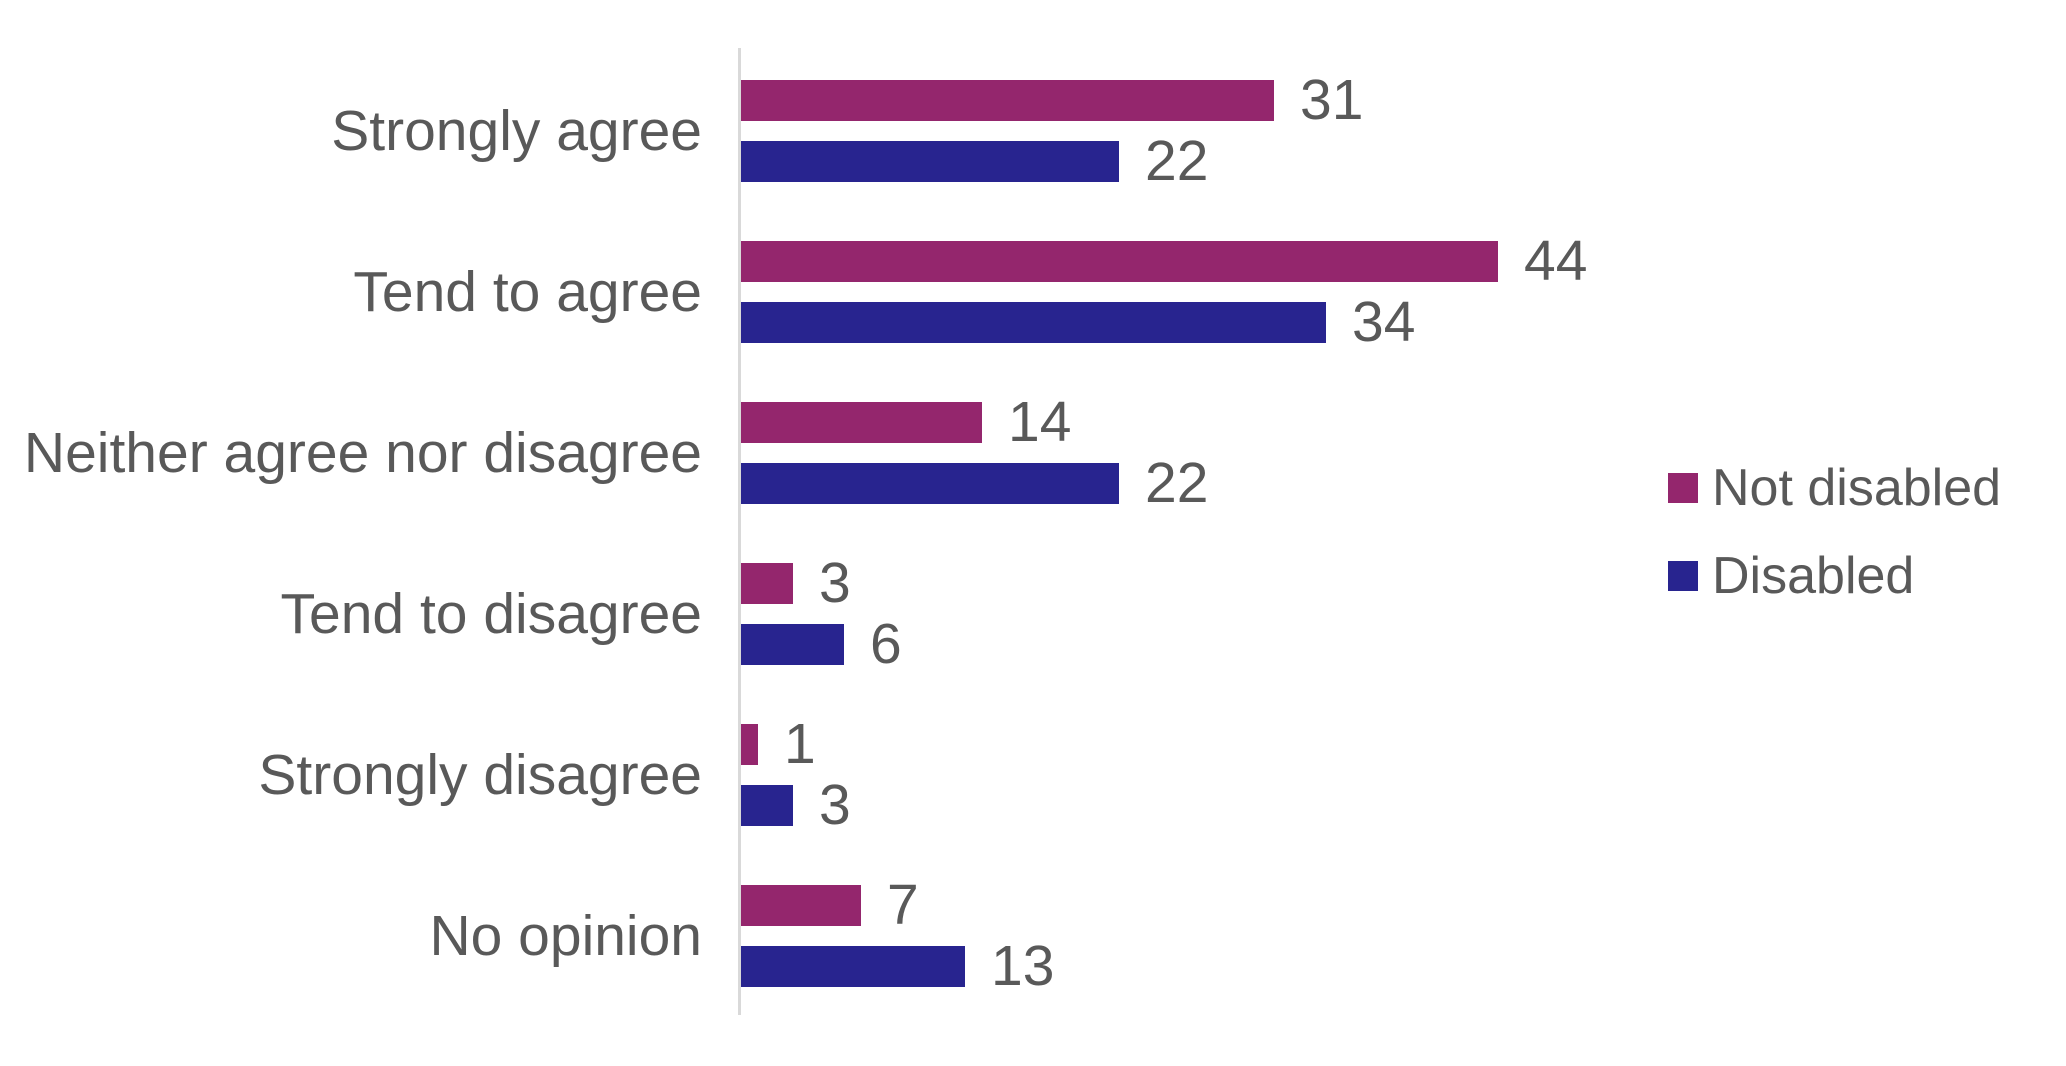 This screenshot has height=1066, width=2066. Describe the element at coordinates (491, 614) in the screenshot. I see `category-label-tend-to-disagree: Tend to disagree` at that location.